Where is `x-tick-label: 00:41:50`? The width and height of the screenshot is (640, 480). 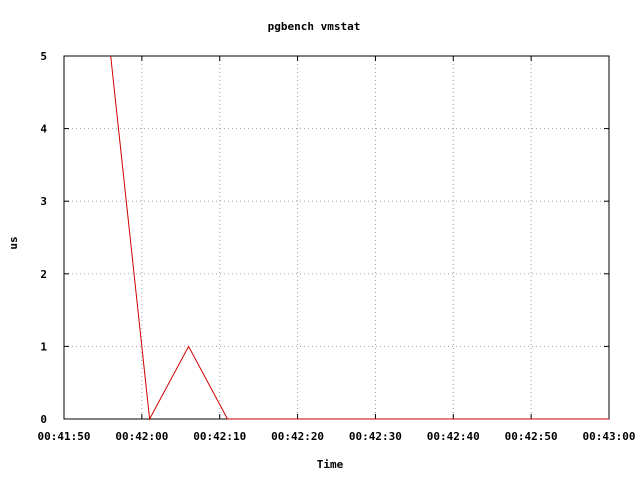
x-tick-label: 00:41:50 is located at coordinates (64, 436).